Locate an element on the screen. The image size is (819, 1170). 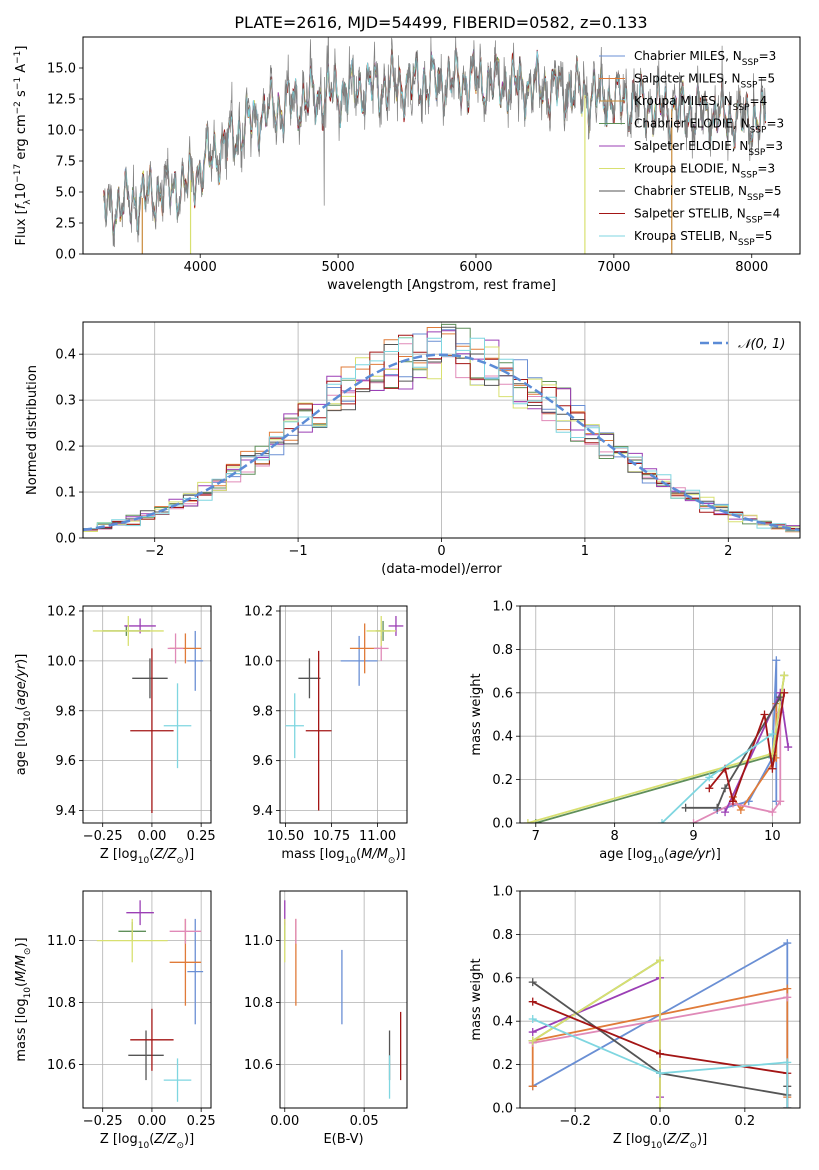
label-part: Salpeter ELODIE, N is located at coordinates (691, 146).